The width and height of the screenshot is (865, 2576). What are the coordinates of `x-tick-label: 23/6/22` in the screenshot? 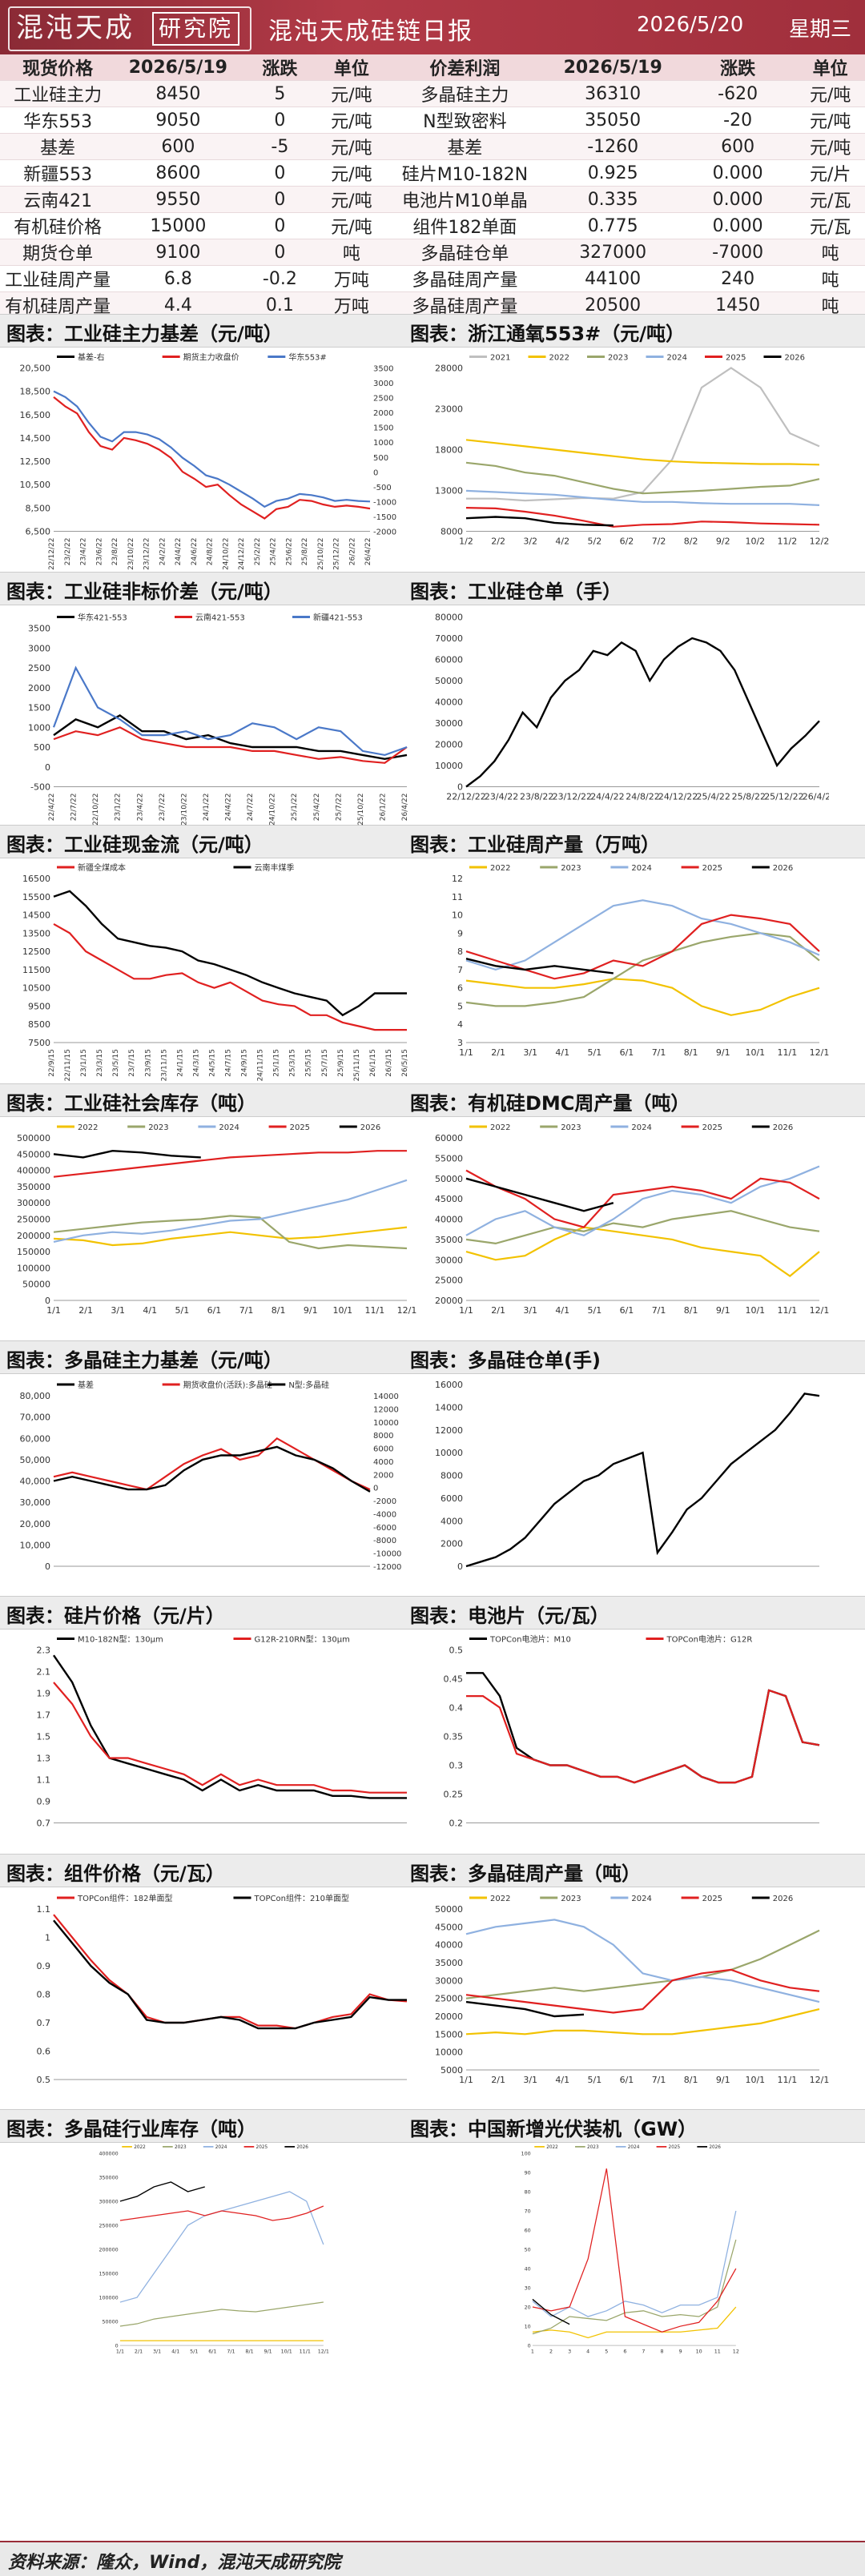 It's located at (99, 552).